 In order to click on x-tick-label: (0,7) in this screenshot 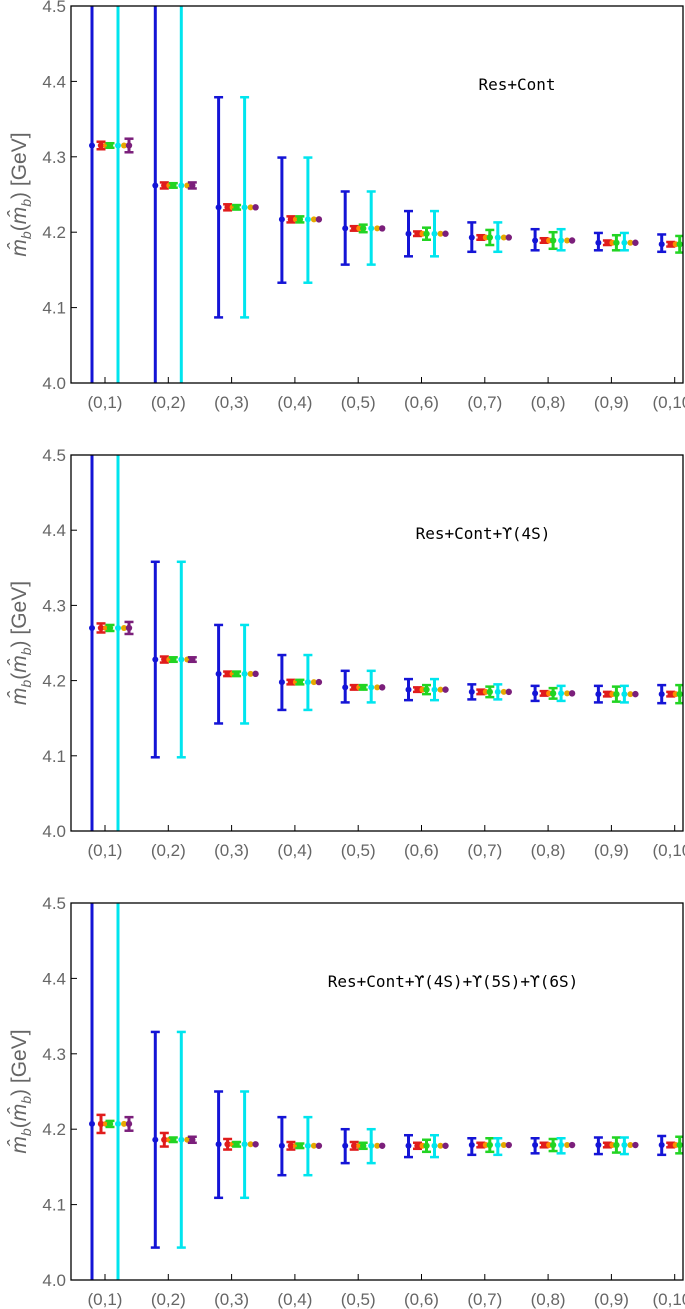, I will do `click(484, 850)`.